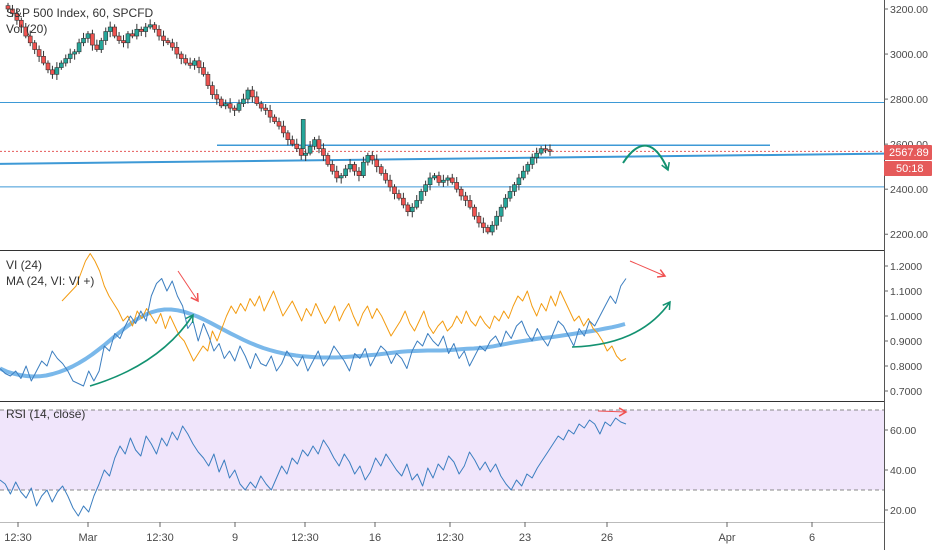  Describe the element at coordinates (442, 158) in the screenshot. I see `support-line` at that location.